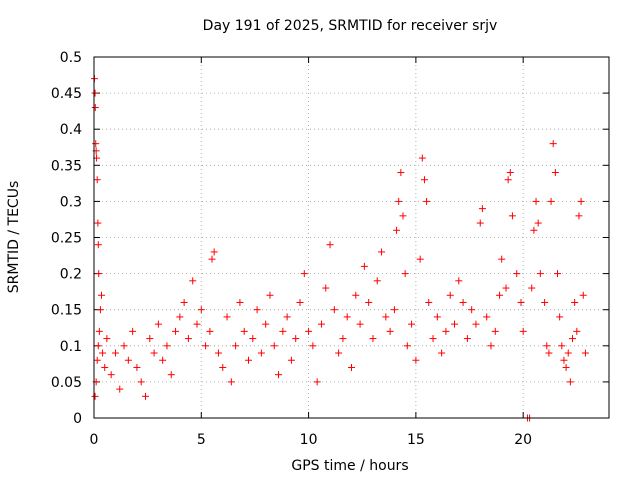 This screenshot has width=640, height=480. What do you see at coordinates (66, 383) in the screenshot?
I see `y-tick-label: 0.05` at bounding box center [66, 383].